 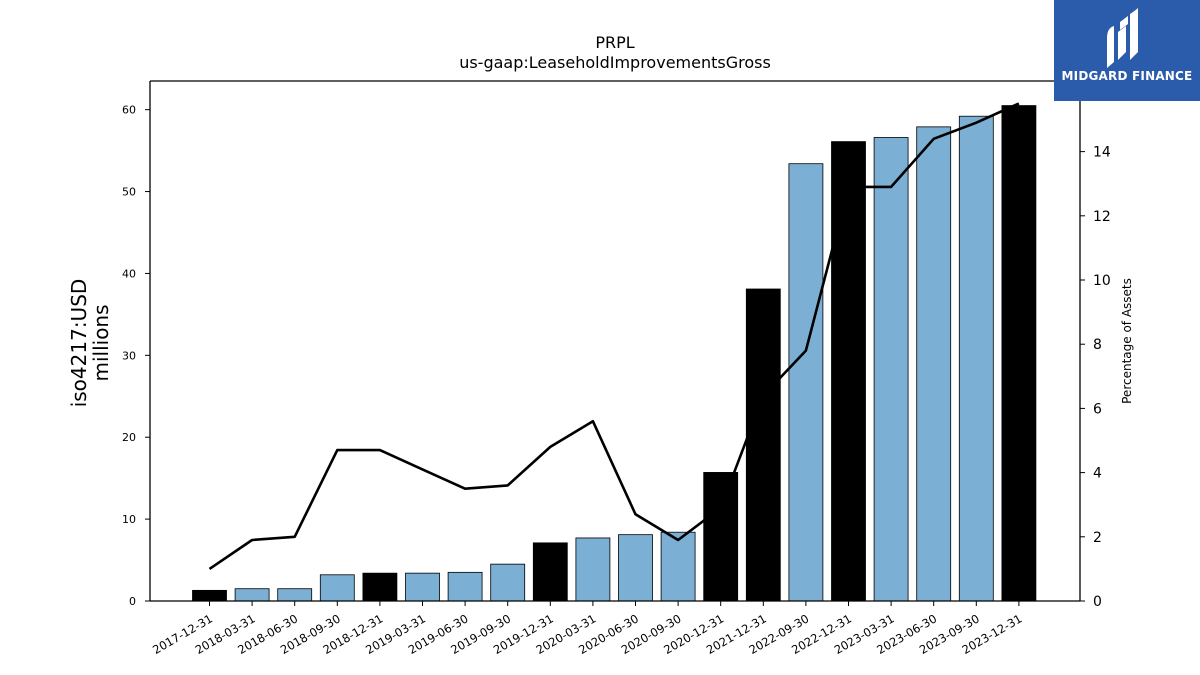 What do you see at coordinates (129, 437) in the screenshot?
I see `y-tick-label: 20` at bounding box center [129, 437].